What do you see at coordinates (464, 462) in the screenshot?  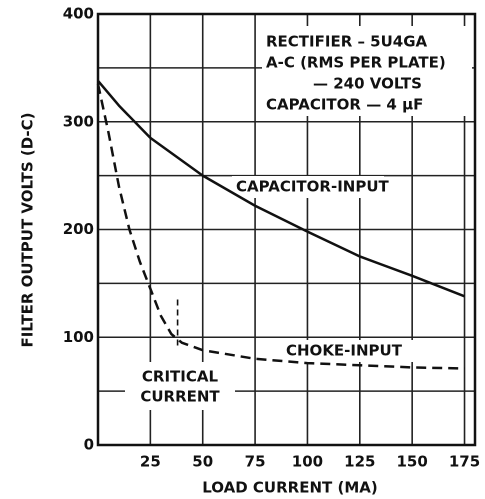 I see `x-tick-label: 175` at bounding box center [464, 462].